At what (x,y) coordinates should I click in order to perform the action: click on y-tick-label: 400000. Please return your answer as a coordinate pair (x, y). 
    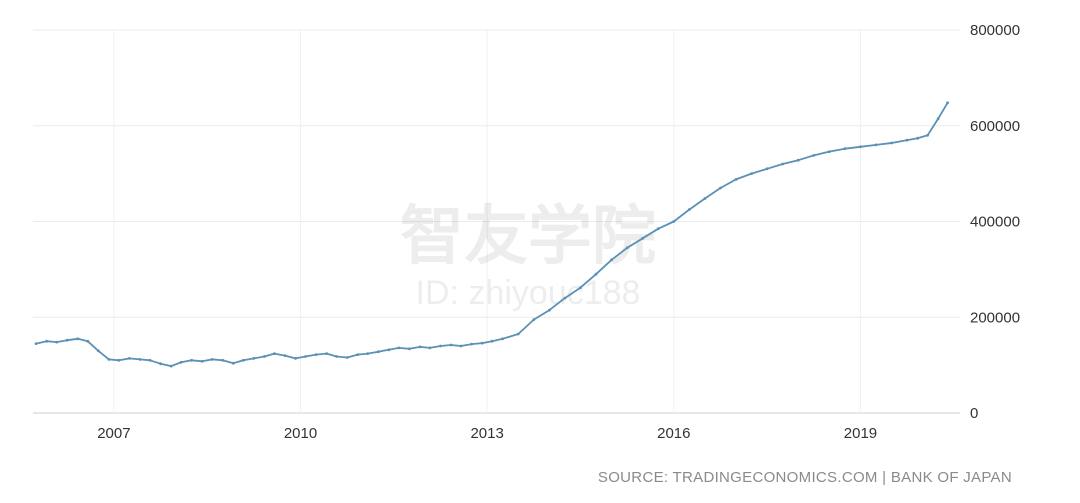
    Looking at the image, I should click on (995, 222).